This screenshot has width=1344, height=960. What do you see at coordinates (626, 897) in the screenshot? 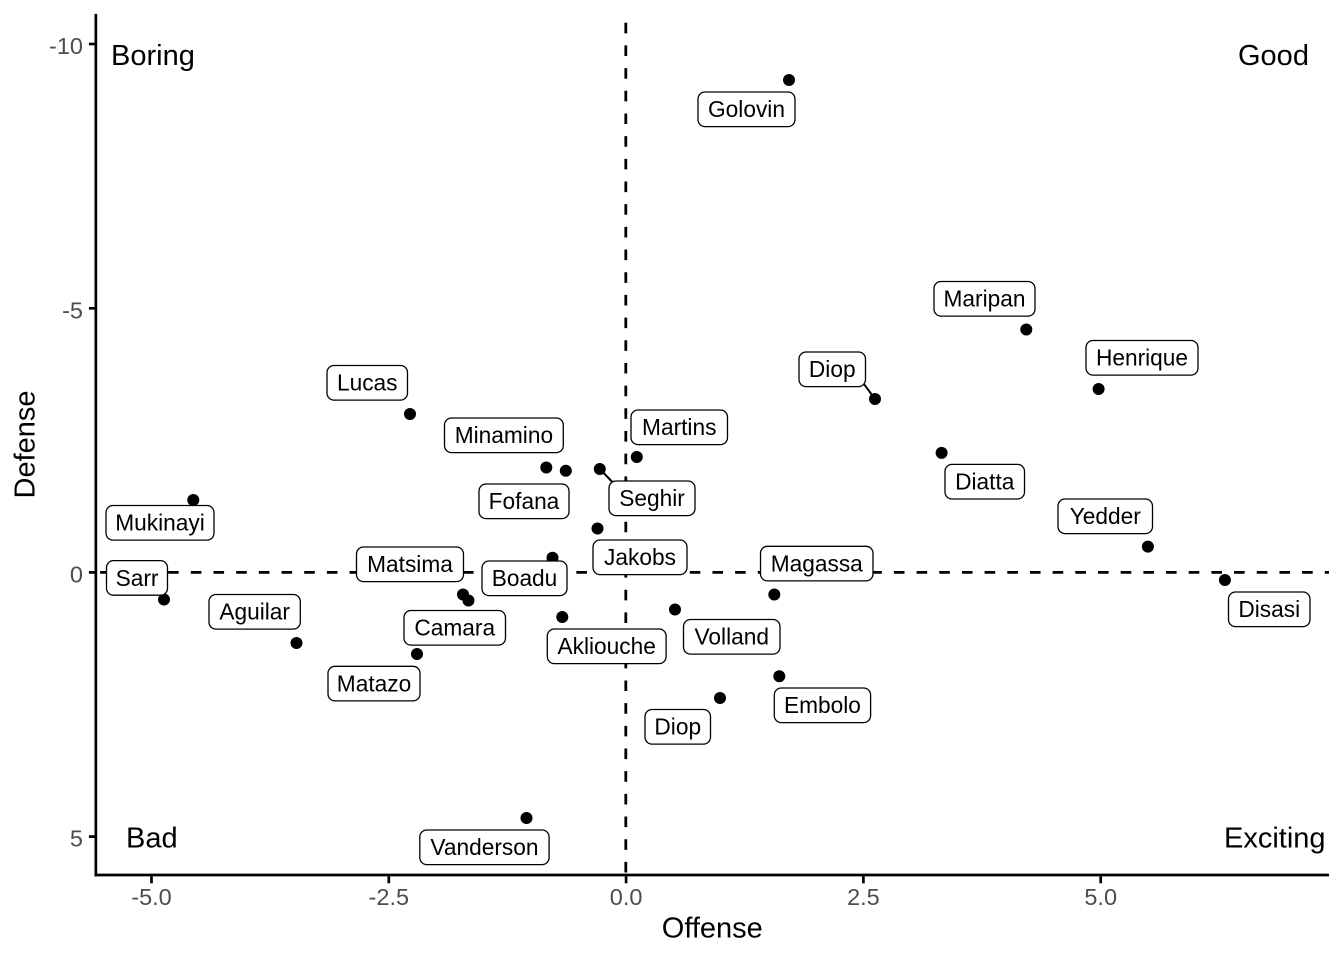
I see `svg-text: 0.0` at bounding box center [626, 897].